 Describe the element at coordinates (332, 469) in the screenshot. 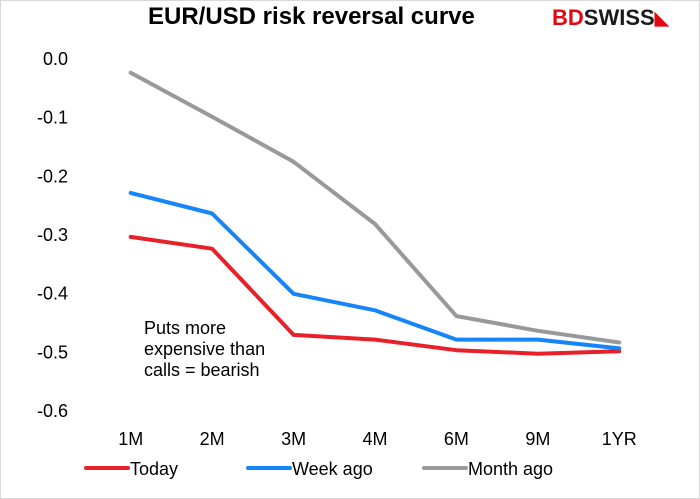

I see `legend-label: Week ago` at that location.